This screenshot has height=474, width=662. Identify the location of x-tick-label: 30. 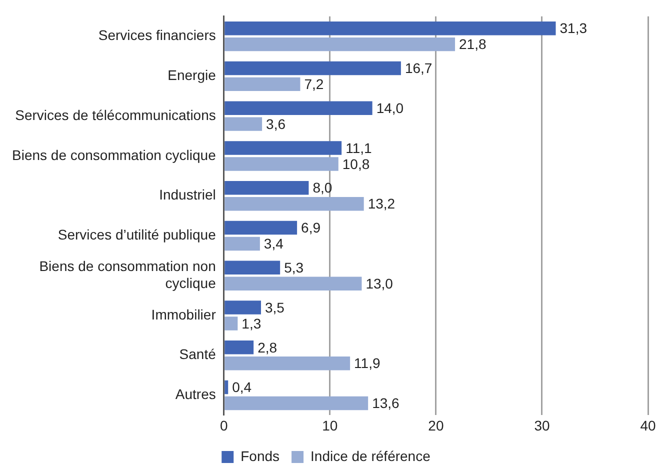
(542, 425).